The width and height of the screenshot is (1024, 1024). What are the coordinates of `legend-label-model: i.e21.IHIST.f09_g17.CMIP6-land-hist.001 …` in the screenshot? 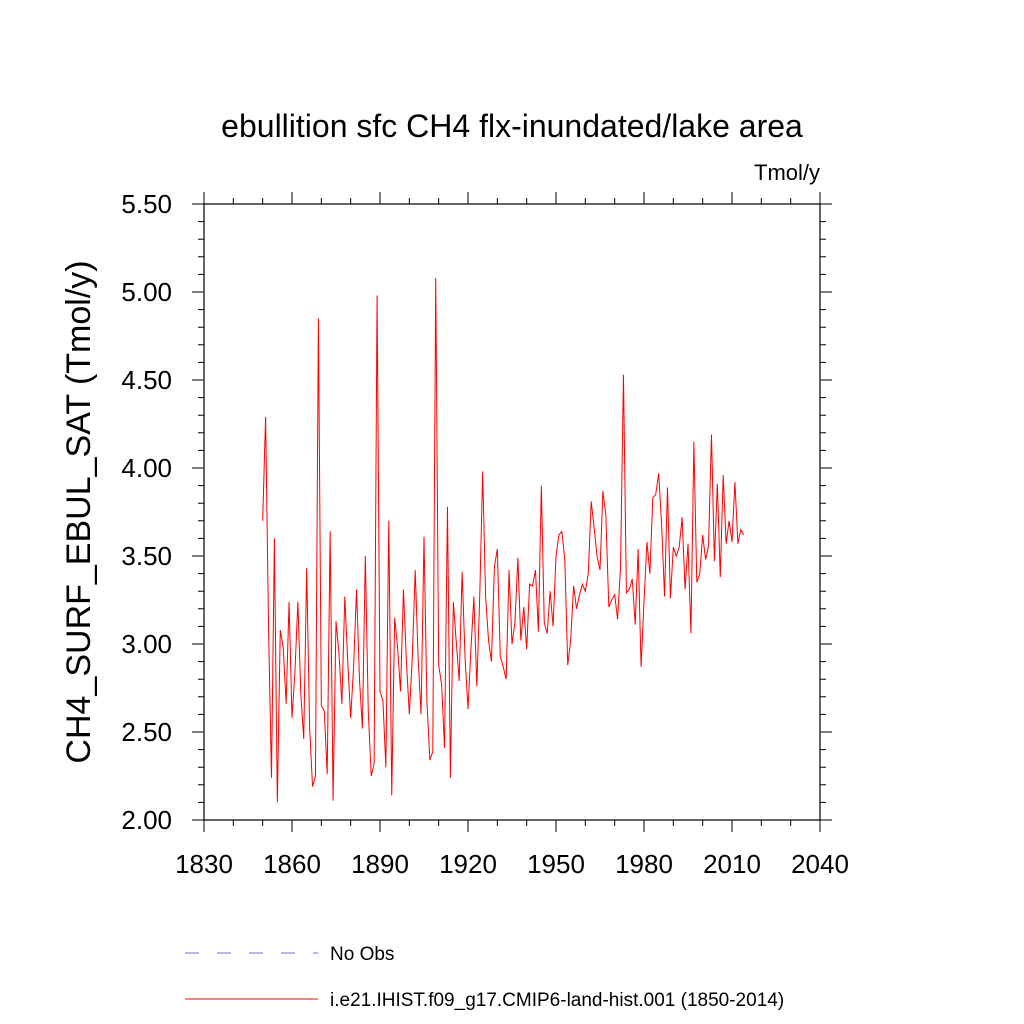 It's located at (557, 1000).